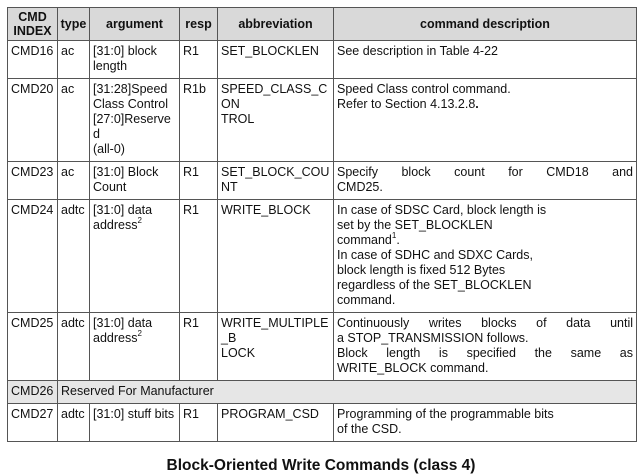 This screenshot has width=642, height=476. I want to click on cell-line: CMD25., so click(485, 187).